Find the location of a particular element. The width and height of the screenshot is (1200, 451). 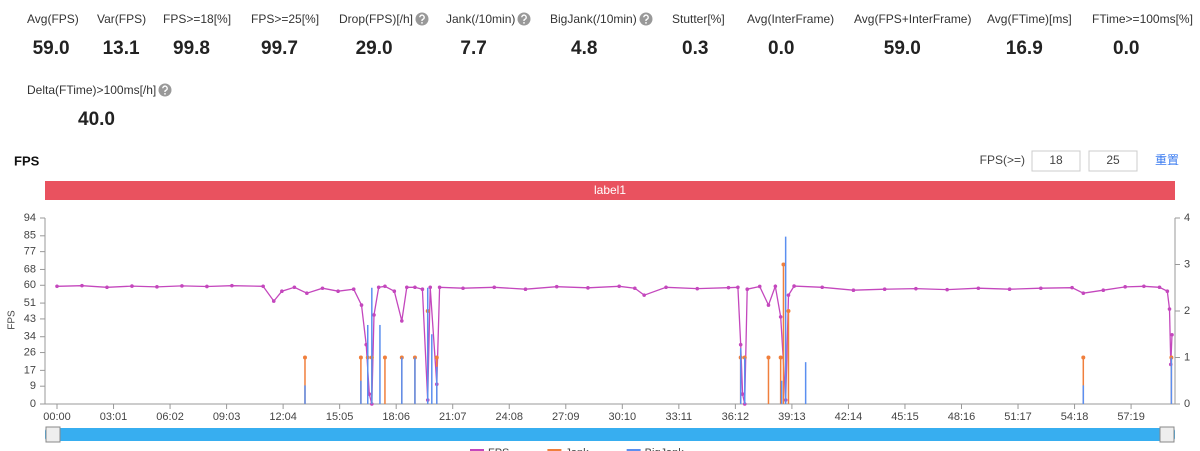

x-tick-label: 36:12 is located at coordinates (736, 417).